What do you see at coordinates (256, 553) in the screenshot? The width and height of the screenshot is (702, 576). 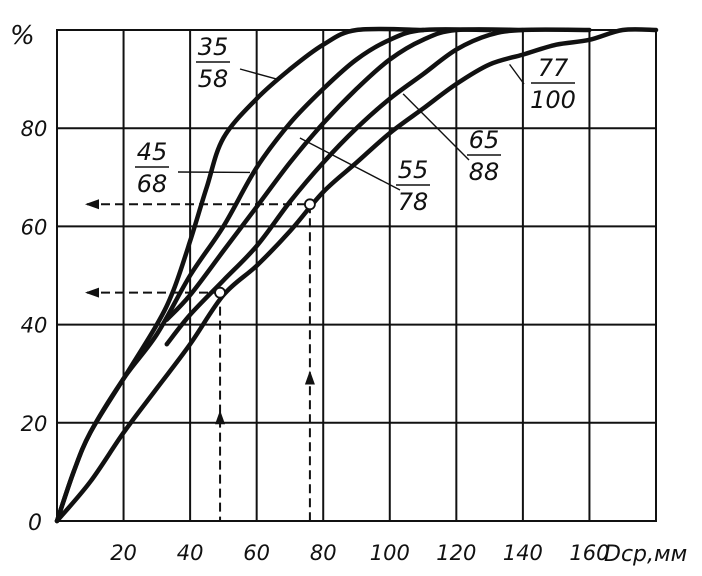 I see `x-tick-label: 60` at bounding box center [256, 553].